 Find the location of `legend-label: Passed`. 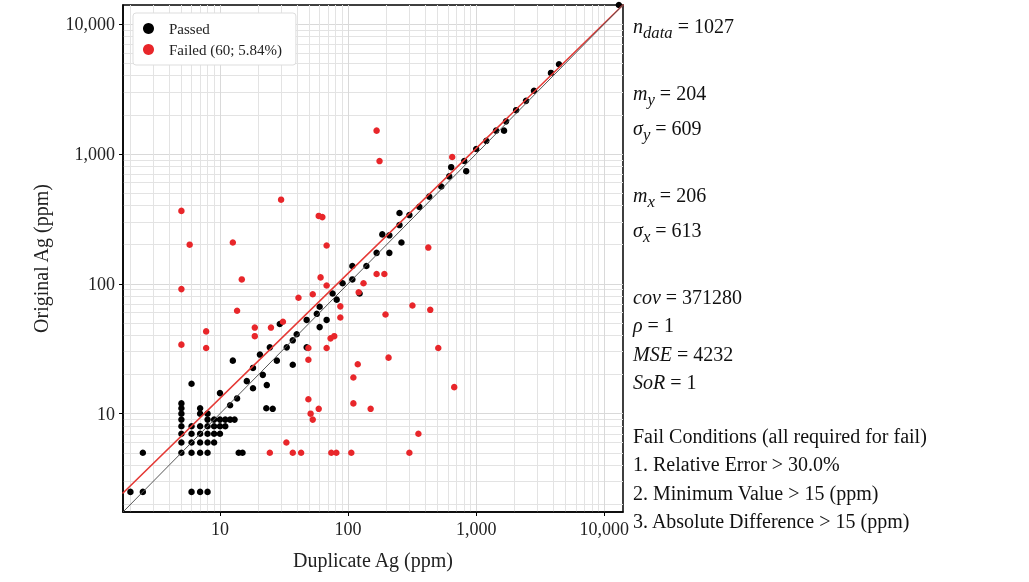

legend-label: Passed is located at coordinates (190, 28).